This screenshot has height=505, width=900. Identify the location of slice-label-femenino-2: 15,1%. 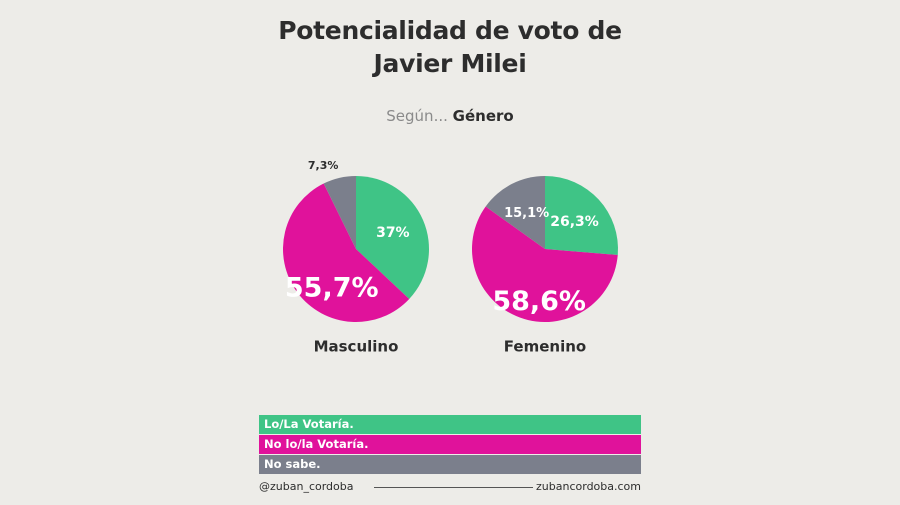
(526, 213).